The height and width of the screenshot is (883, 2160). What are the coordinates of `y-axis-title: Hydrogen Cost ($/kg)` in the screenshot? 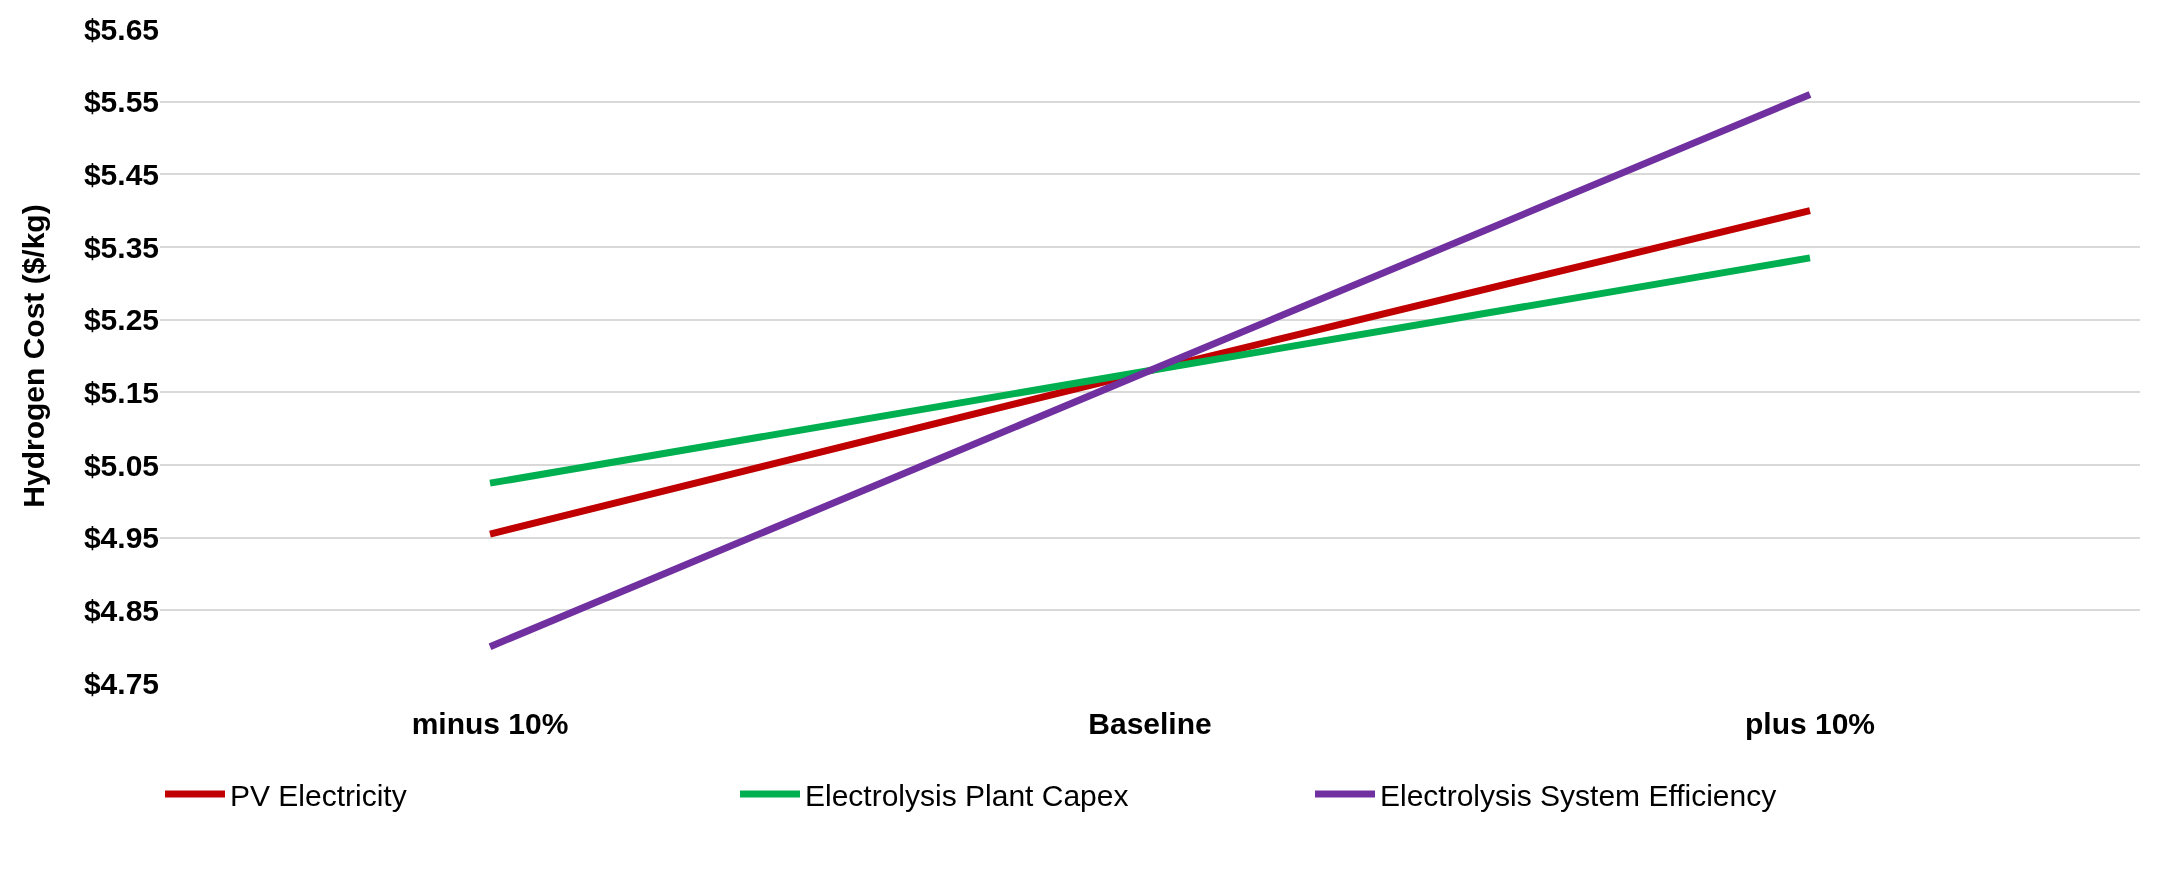 It's located at (33, 356).